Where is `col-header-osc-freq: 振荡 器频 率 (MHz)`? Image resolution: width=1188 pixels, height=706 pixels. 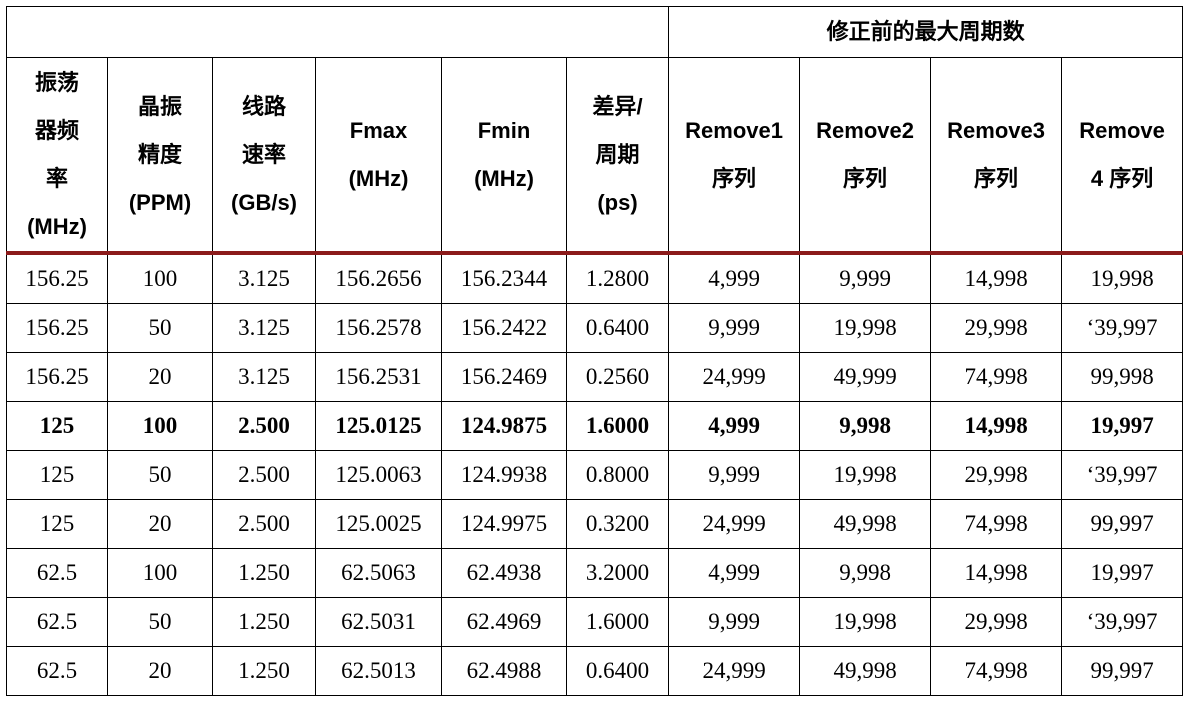 col-header-osc-freq: 振荡 器频 率 (MHz) is located at coordinates (57, 156).